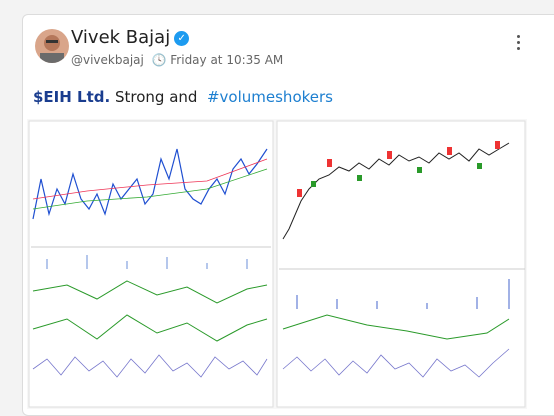 The width and height of the screenshot is (554, 416). I want to click on name-text: Vivek Bajaj, so click(121, 37).